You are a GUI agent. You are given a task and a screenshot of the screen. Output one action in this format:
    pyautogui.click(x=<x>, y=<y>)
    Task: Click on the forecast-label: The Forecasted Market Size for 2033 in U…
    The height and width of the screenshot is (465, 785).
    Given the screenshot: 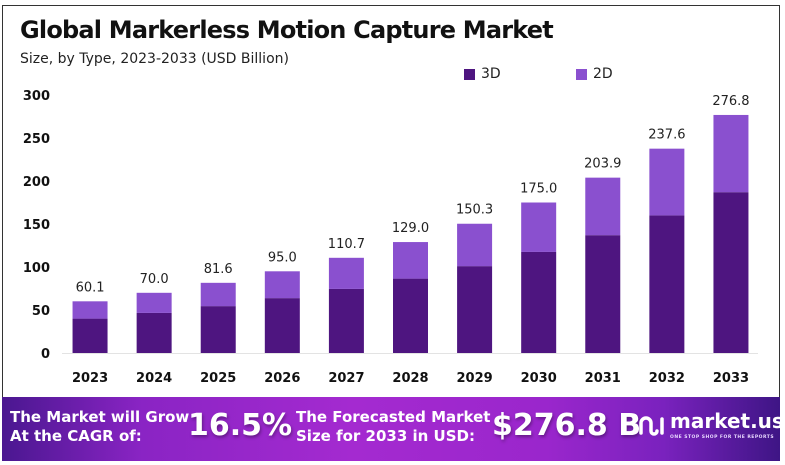 What is the action you would take?
    pyautogui.click(x=393, y=427)
    